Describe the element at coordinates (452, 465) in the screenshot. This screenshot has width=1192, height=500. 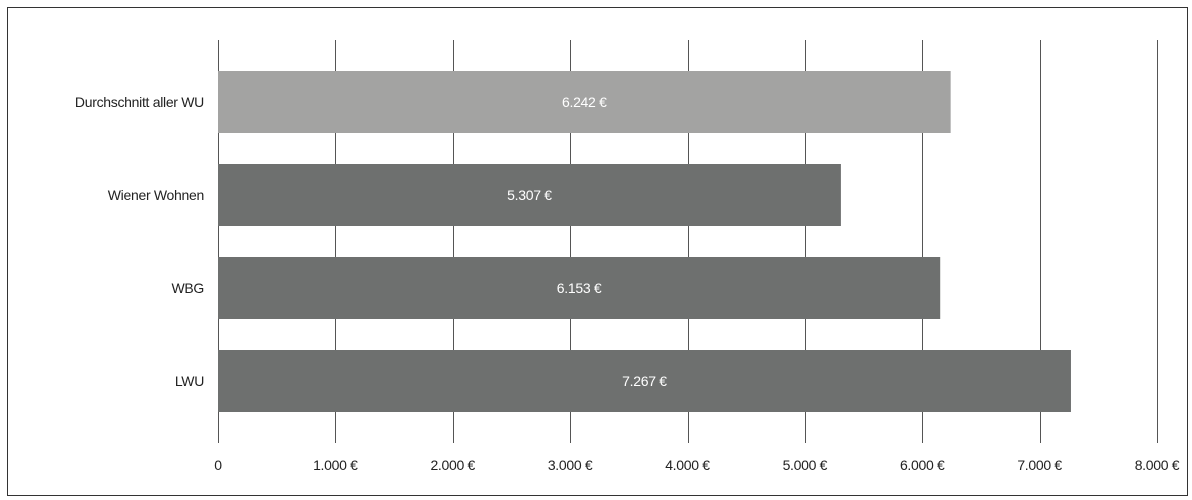
I see `x-tick-label: 2.000 €` at that location.